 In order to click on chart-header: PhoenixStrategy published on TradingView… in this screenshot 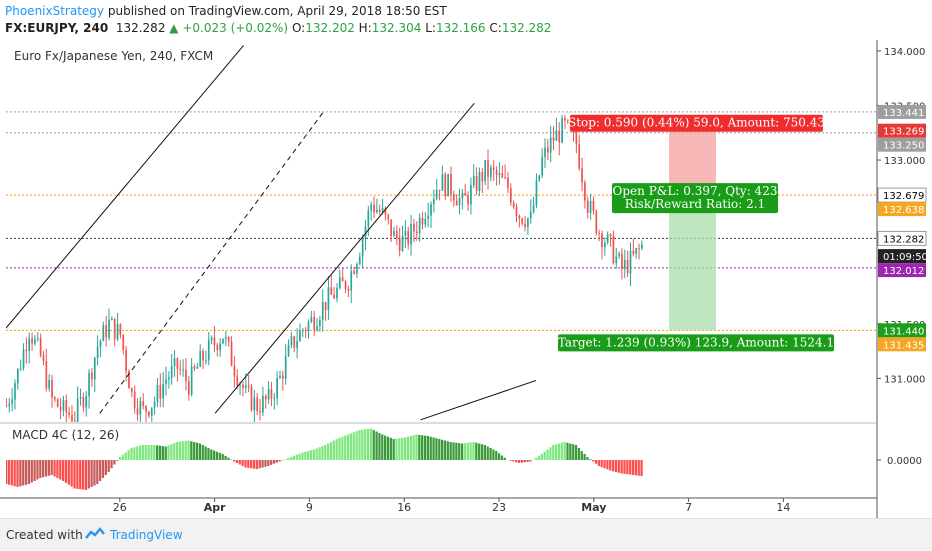, I will do `click(466, 20)`.